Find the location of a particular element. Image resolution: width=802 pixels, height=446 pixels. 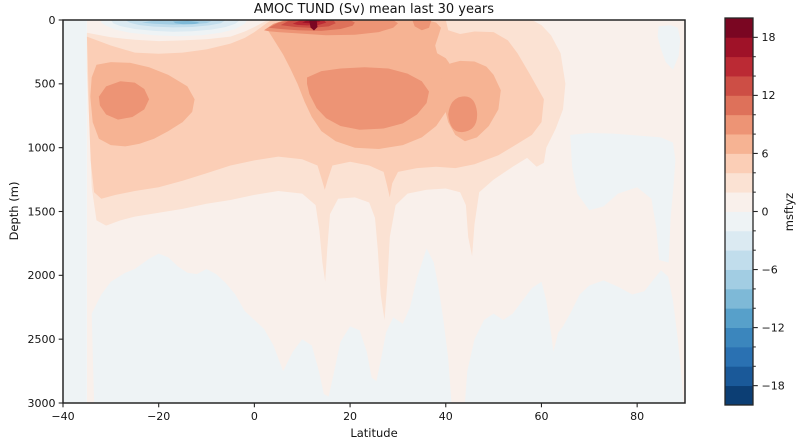

y-tick-label: 2500 is located at coordinates (42, 339).